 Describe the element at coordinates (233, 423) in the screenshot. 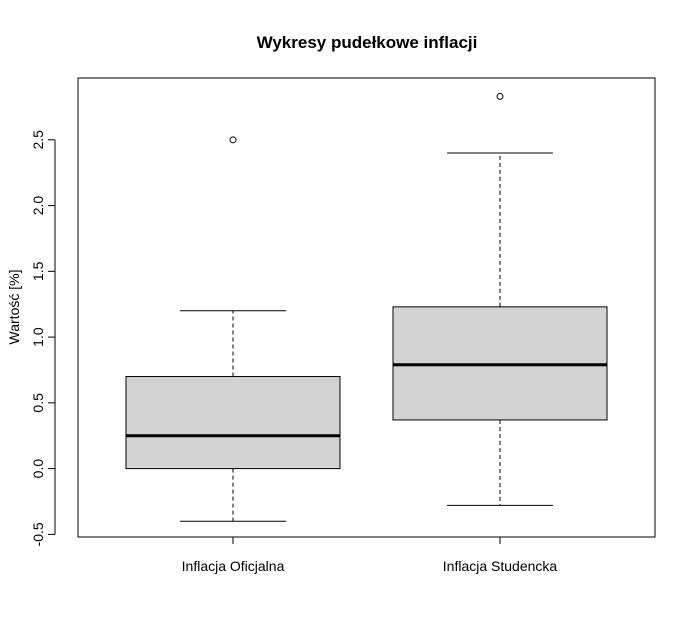

I see `iqr-box` at that location.